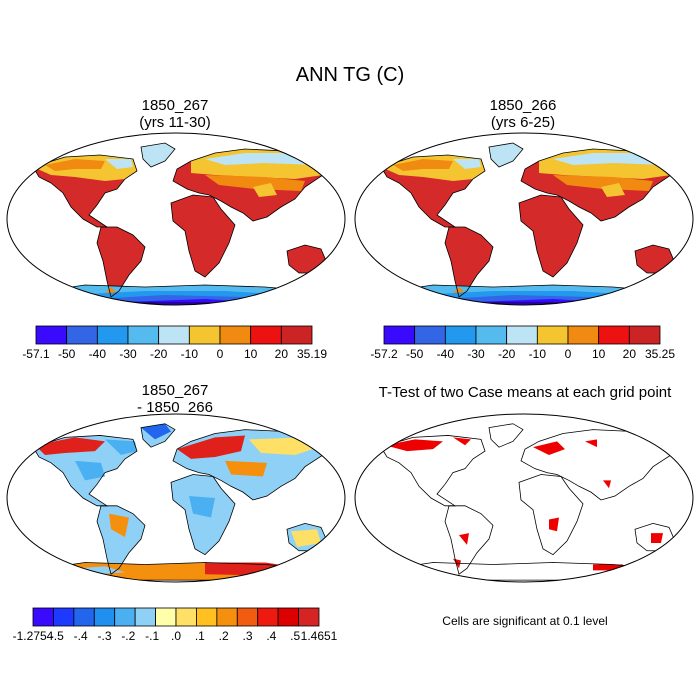 Image resolution: width=700 pixels, height=700 pixels. What do you see at coordinates (104, 636) in the screenshot?
I see `colorbar-tick-label: -.3` at bounding box center [104, 636].